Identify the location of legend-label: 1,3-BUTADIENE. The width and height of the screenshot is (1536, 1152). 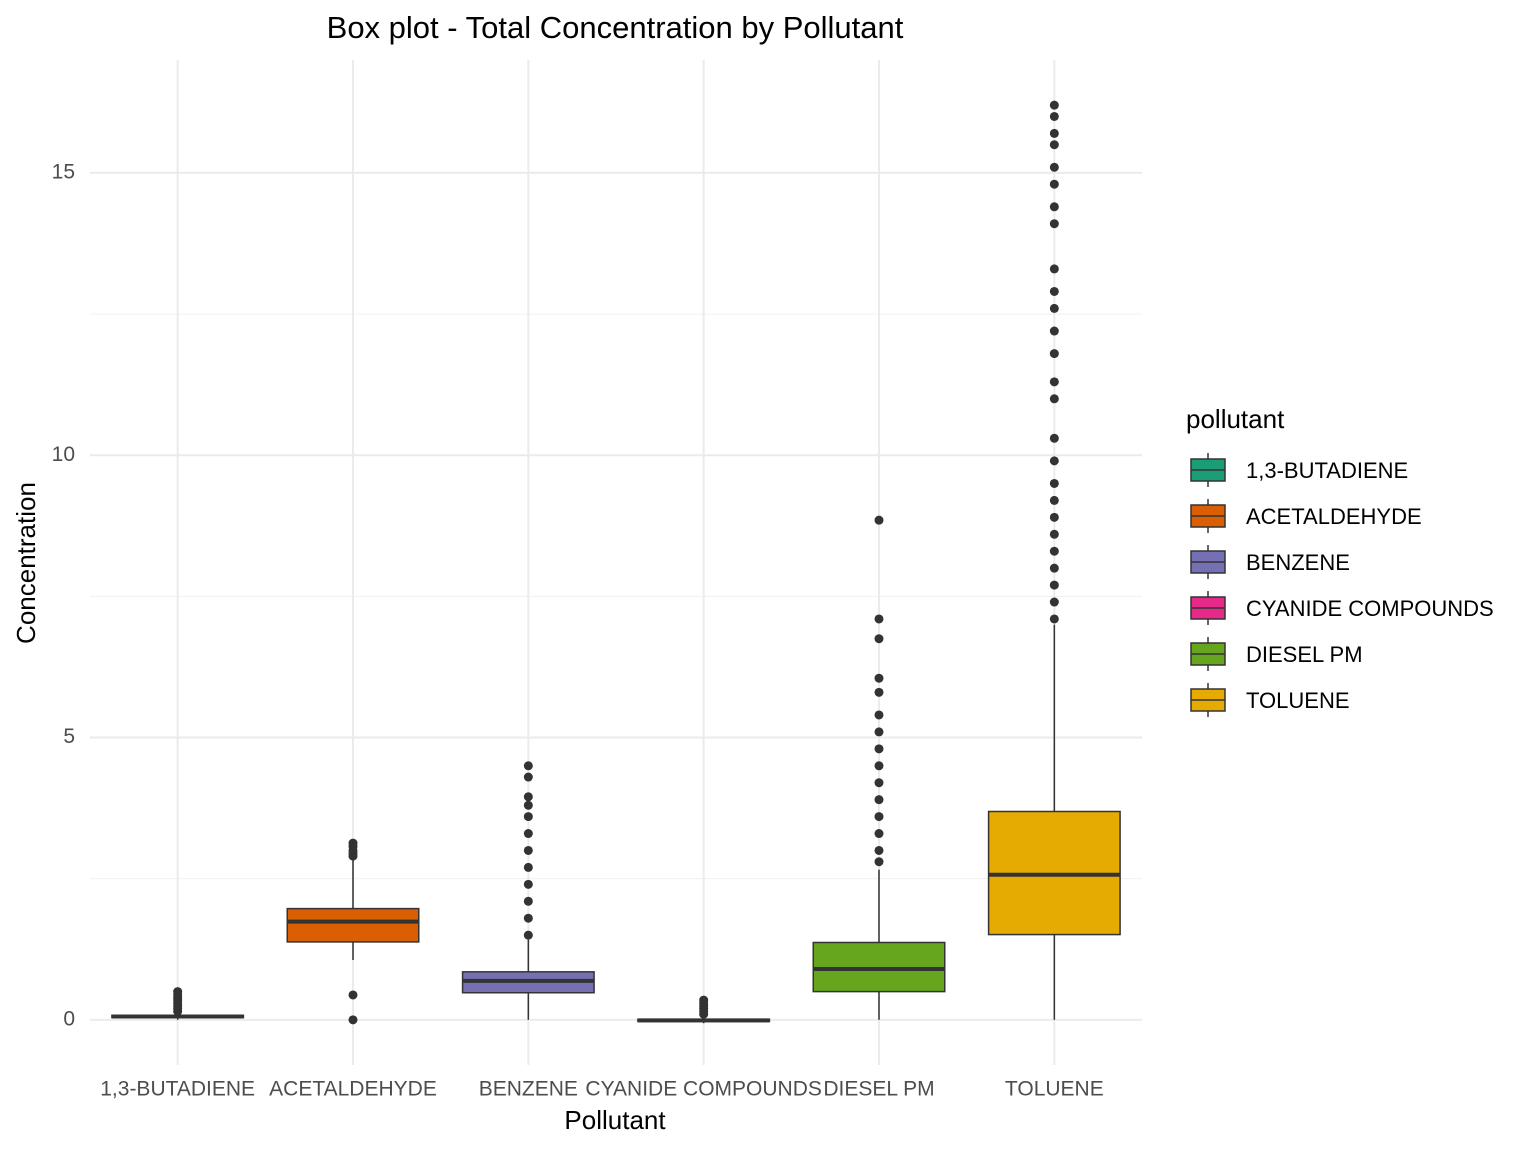
(1327, 470).